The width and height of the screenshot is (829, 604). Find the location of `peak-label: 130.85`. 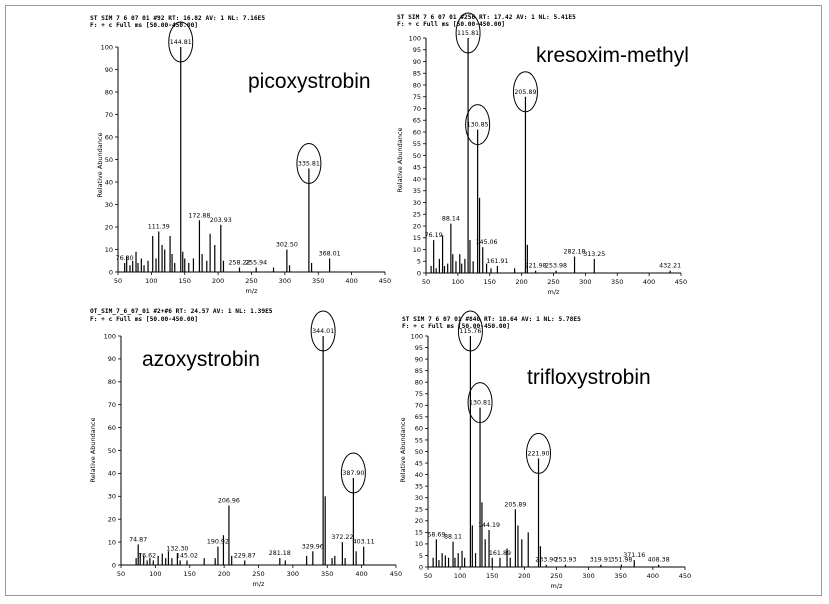

peak-label: 130.85 is located at coordinates (478, 125).